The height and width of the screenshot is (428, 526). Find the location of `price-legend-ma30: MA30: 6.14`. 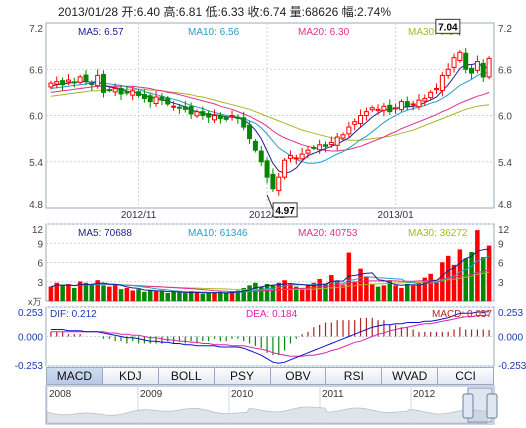

price-legend-ma30: MA30: 6.14 is located at coordinates (434, 32).